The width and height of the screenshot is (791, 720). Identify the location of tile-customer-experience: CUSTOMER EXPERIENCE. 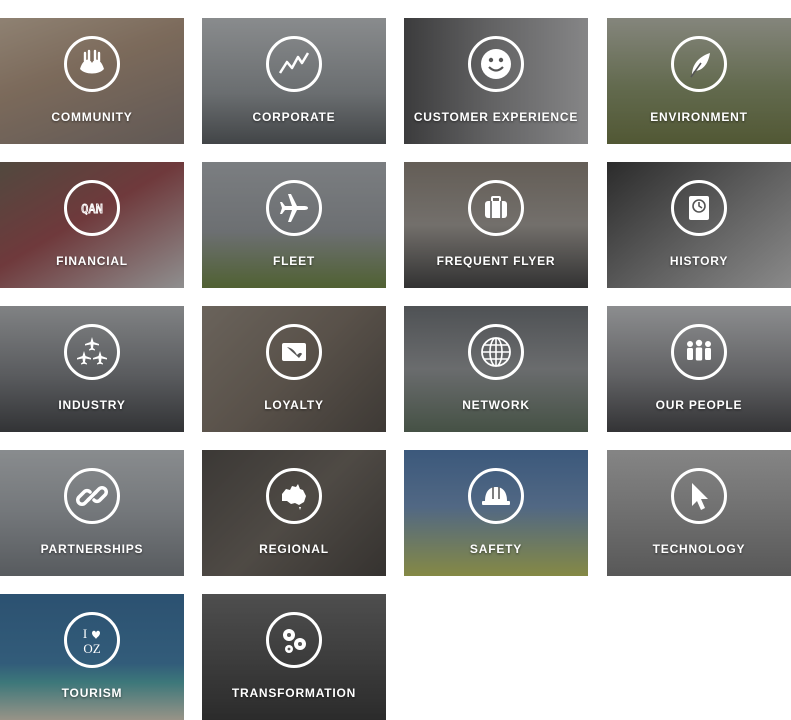
(496, 81).